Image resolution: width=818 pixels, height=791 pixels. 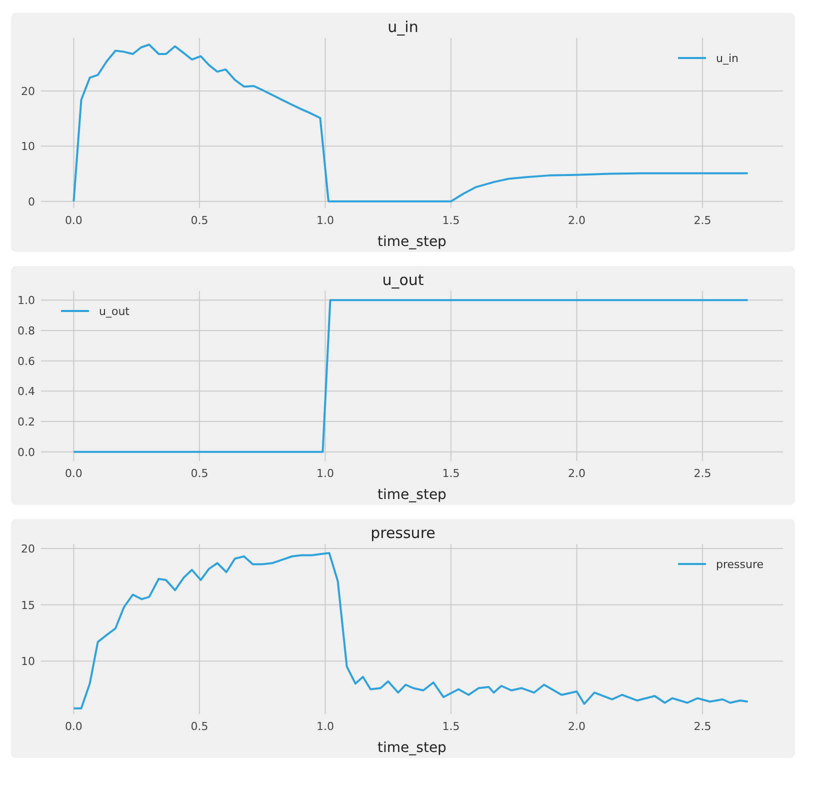 I want to click on y-tick-label: 0.0, so click(x=26, y=452).